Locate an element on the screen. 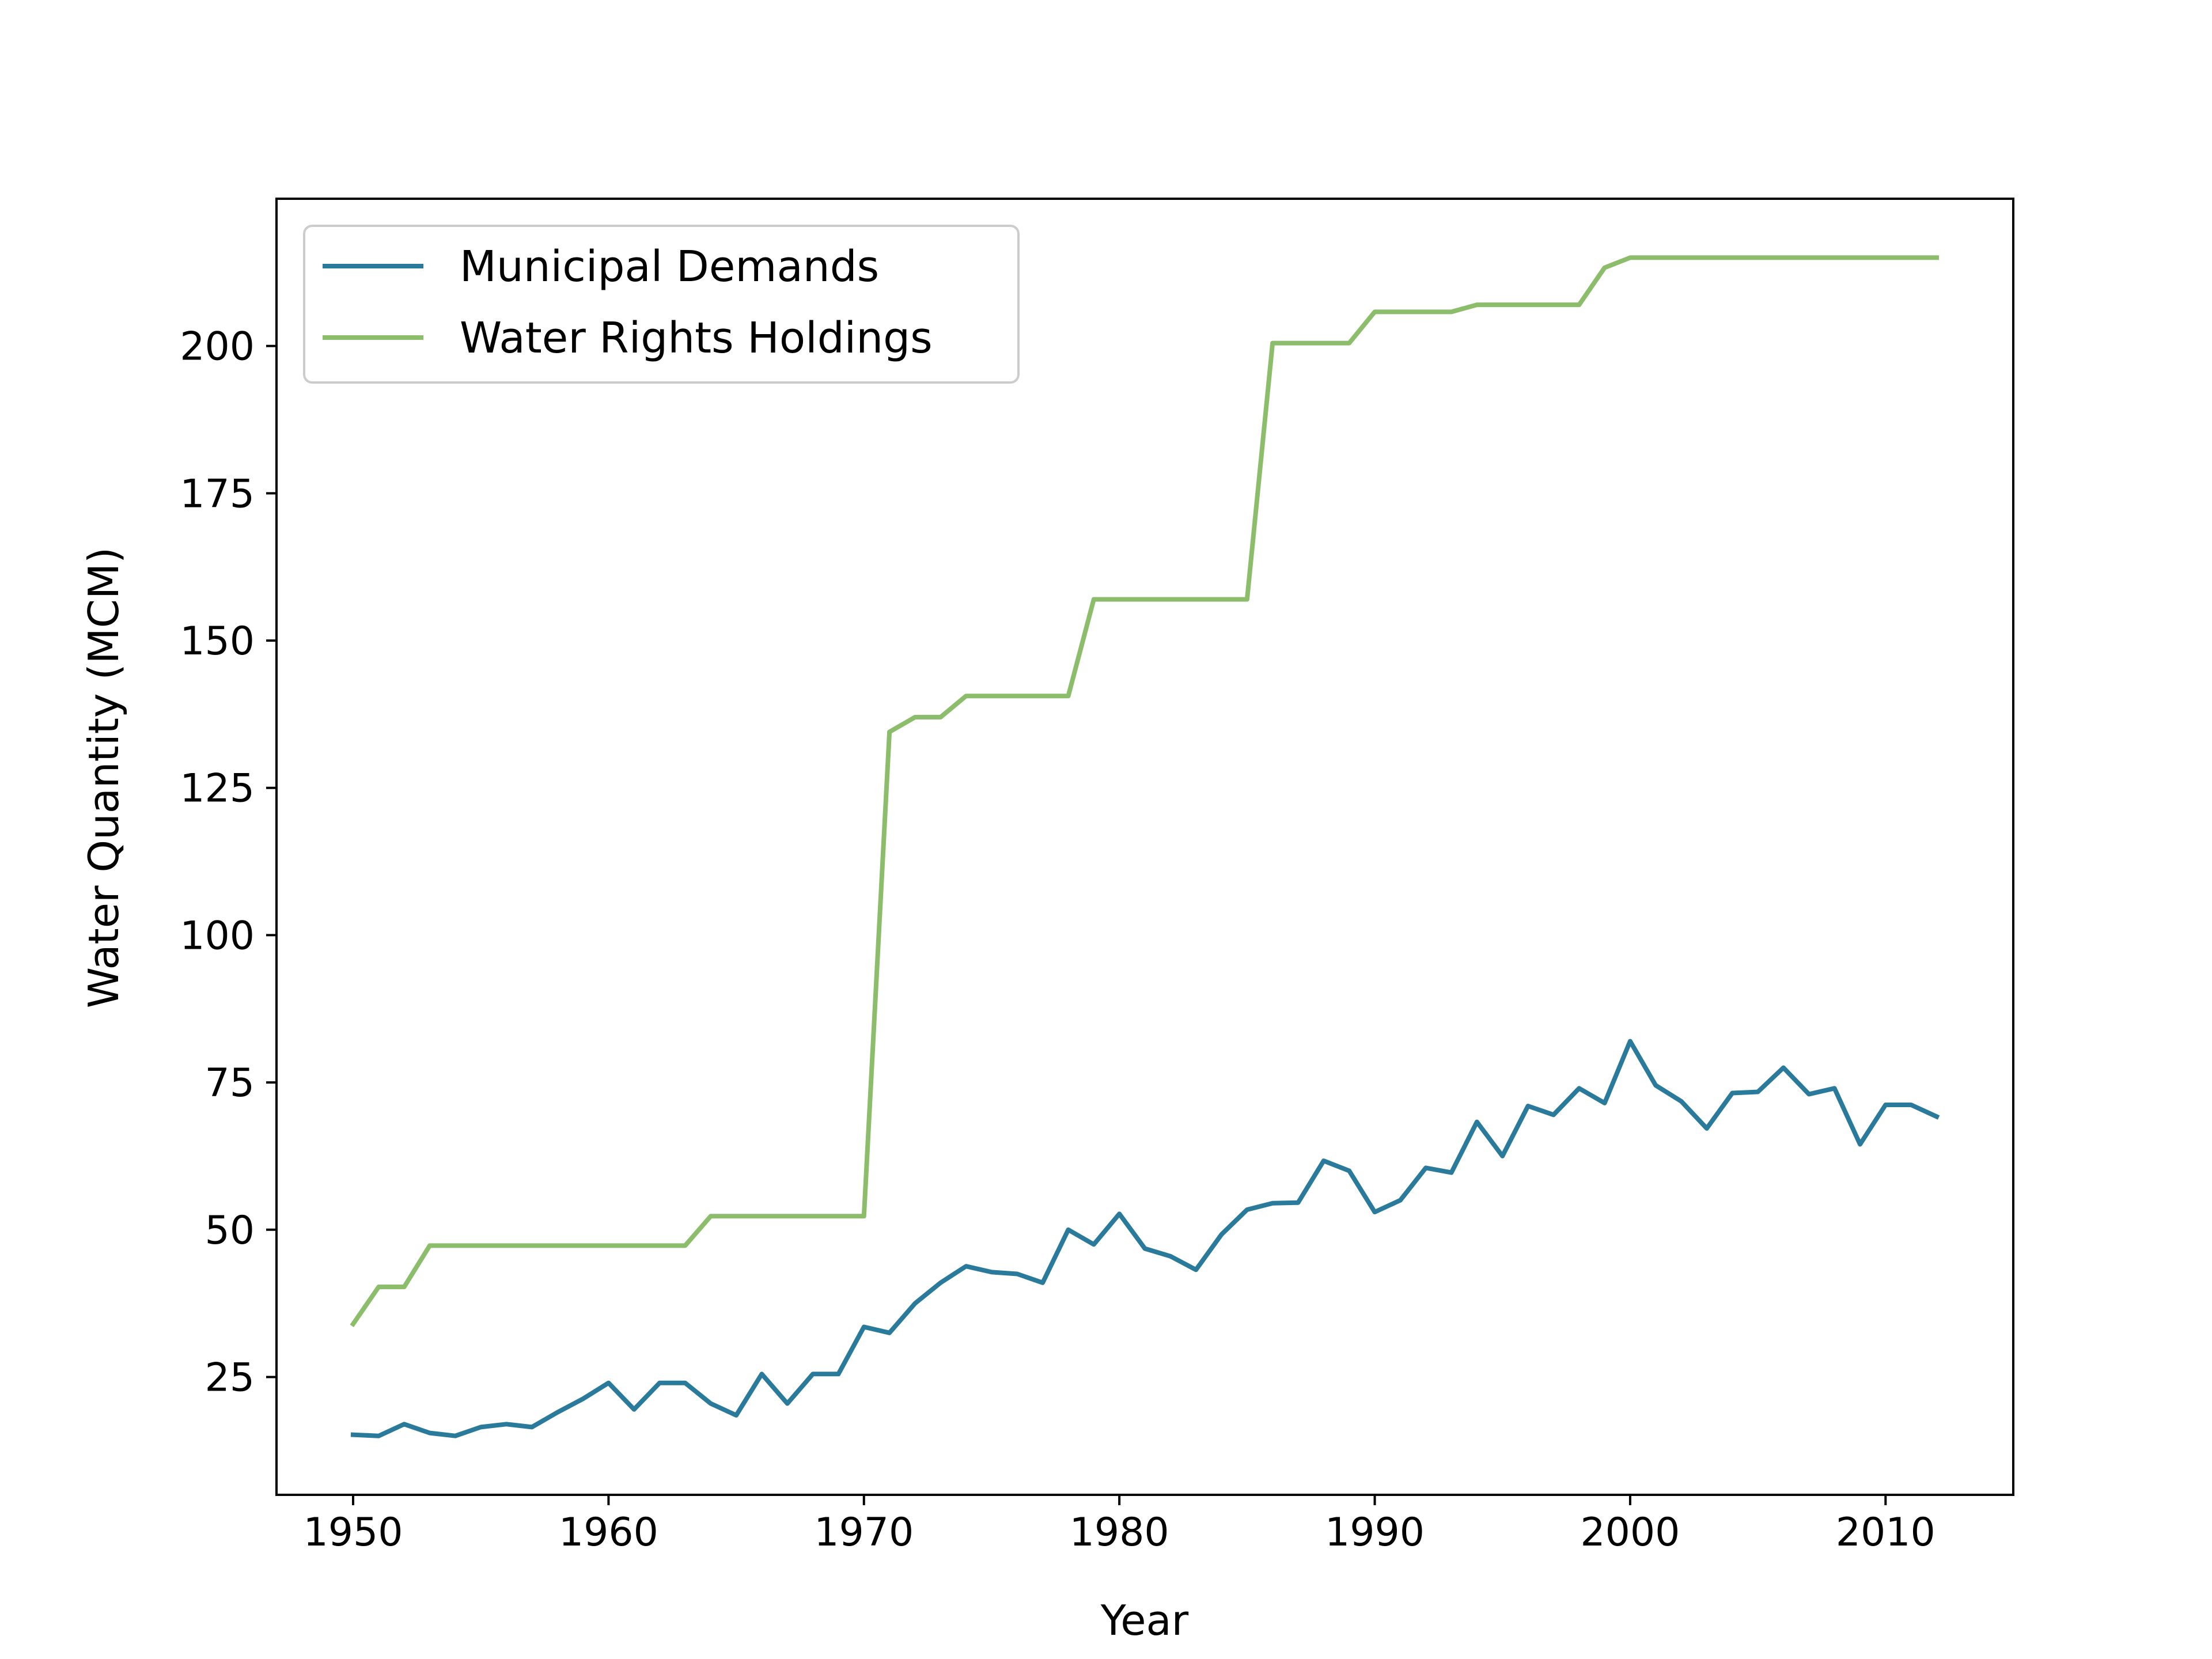 The width and height of the screenshot is (2212, 1659). y-tick-label-125: 125 is located at coordinates (217, 789).